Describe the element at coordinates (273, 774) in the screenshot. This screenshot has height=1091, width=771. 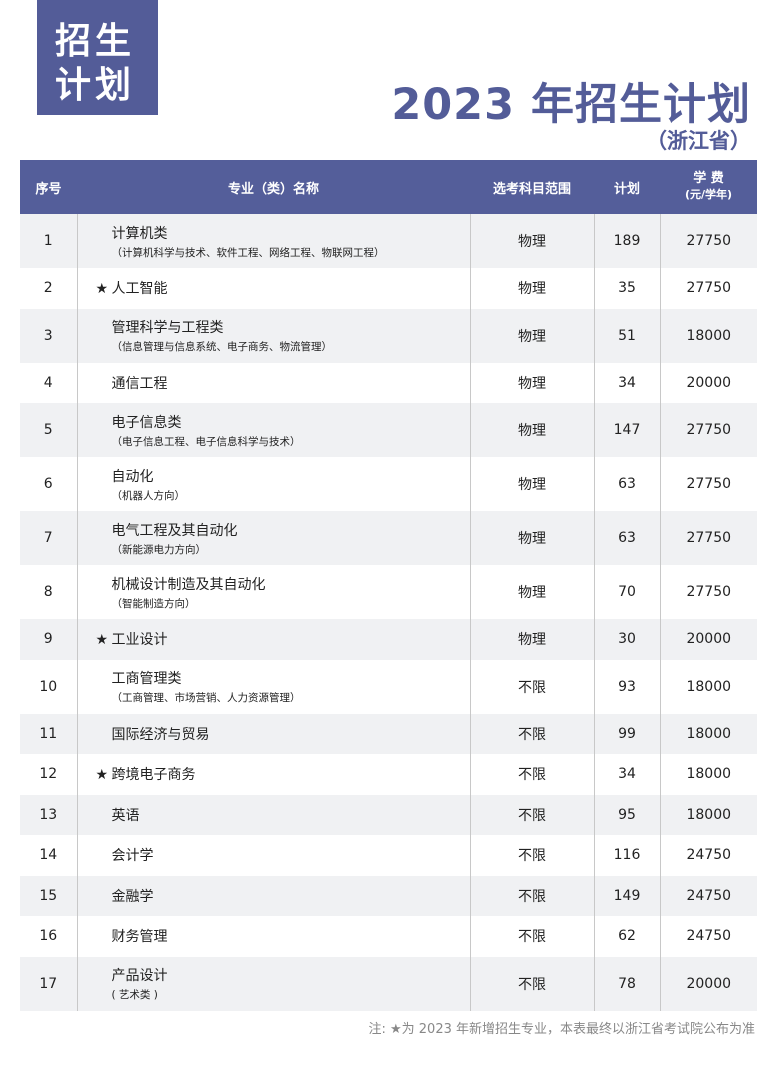
I see `row-major: ★ 跨境电子商务` at that location.